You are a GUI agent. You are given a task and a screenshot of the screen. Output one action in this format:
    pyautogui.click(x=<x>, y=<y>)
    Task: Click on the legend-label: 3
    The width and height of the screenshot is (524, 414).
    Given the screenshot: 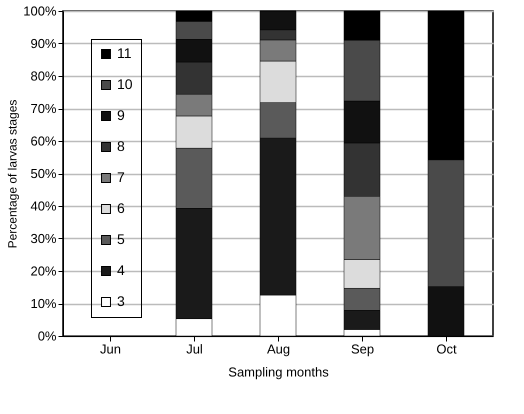 What is the action you would take?
    pyautogui.click(x=121, y=301)
    